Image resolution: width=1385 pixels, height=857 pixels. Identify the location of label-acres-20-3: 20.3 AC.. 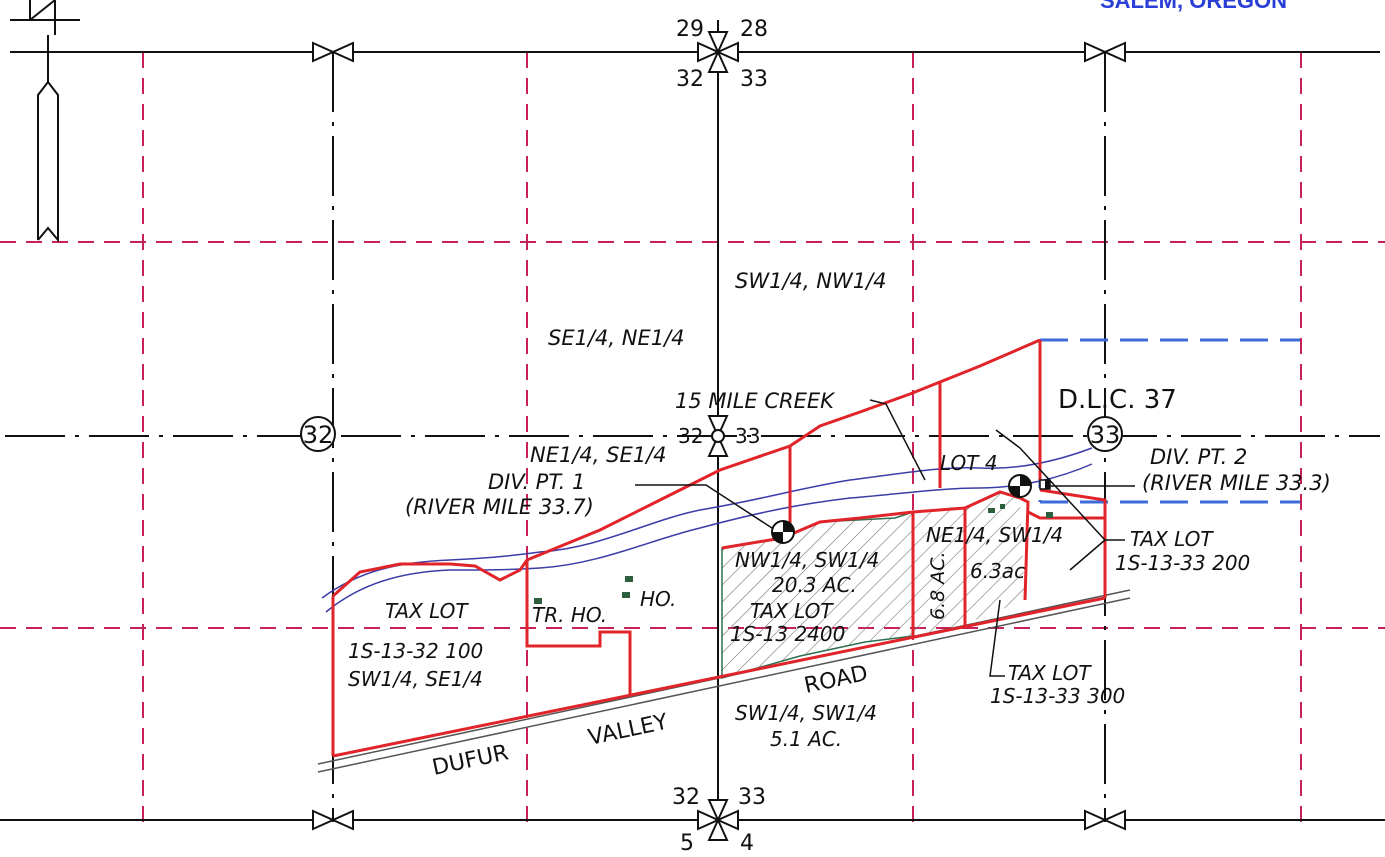
(814, 585).